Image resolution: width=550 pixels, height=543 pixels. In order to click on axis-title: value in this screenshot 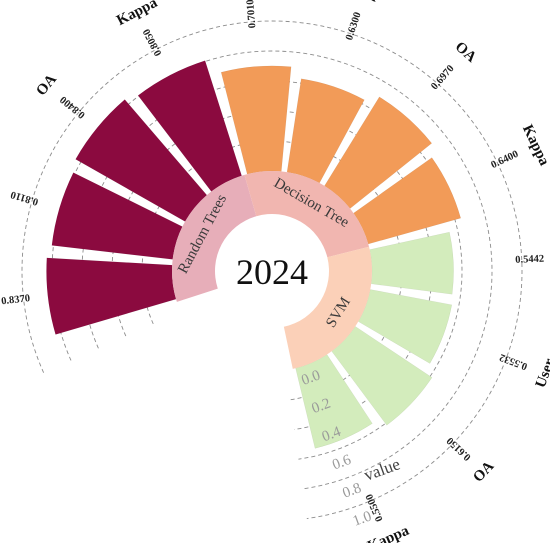, I will do `click(381, 469)`.